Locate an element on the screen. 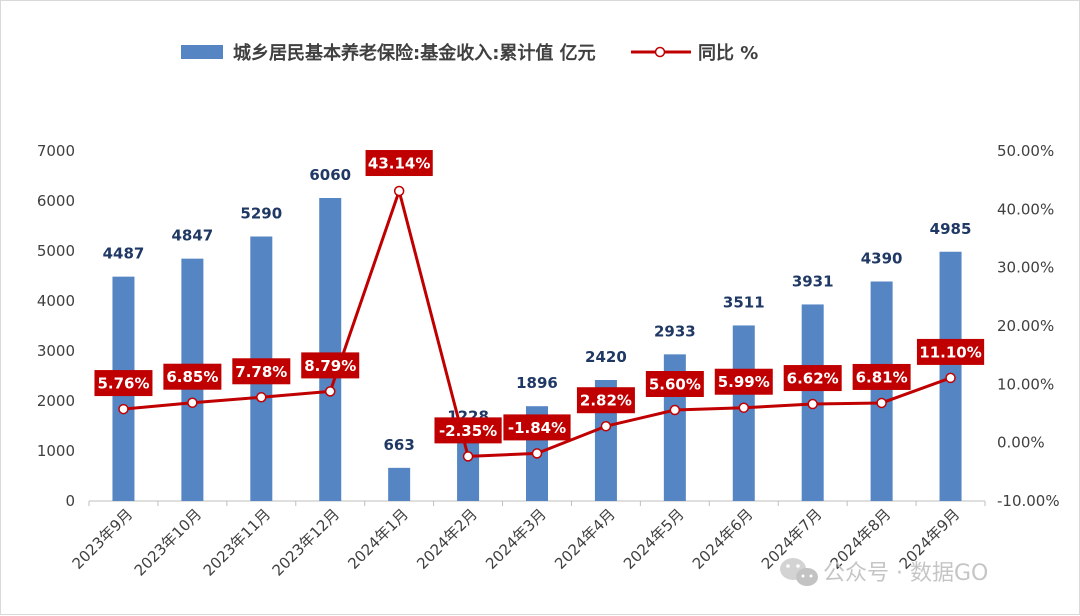 This screenshot has width=1080, height=616. pct-label-text: -2.35% is located at coordinates (468, 431).